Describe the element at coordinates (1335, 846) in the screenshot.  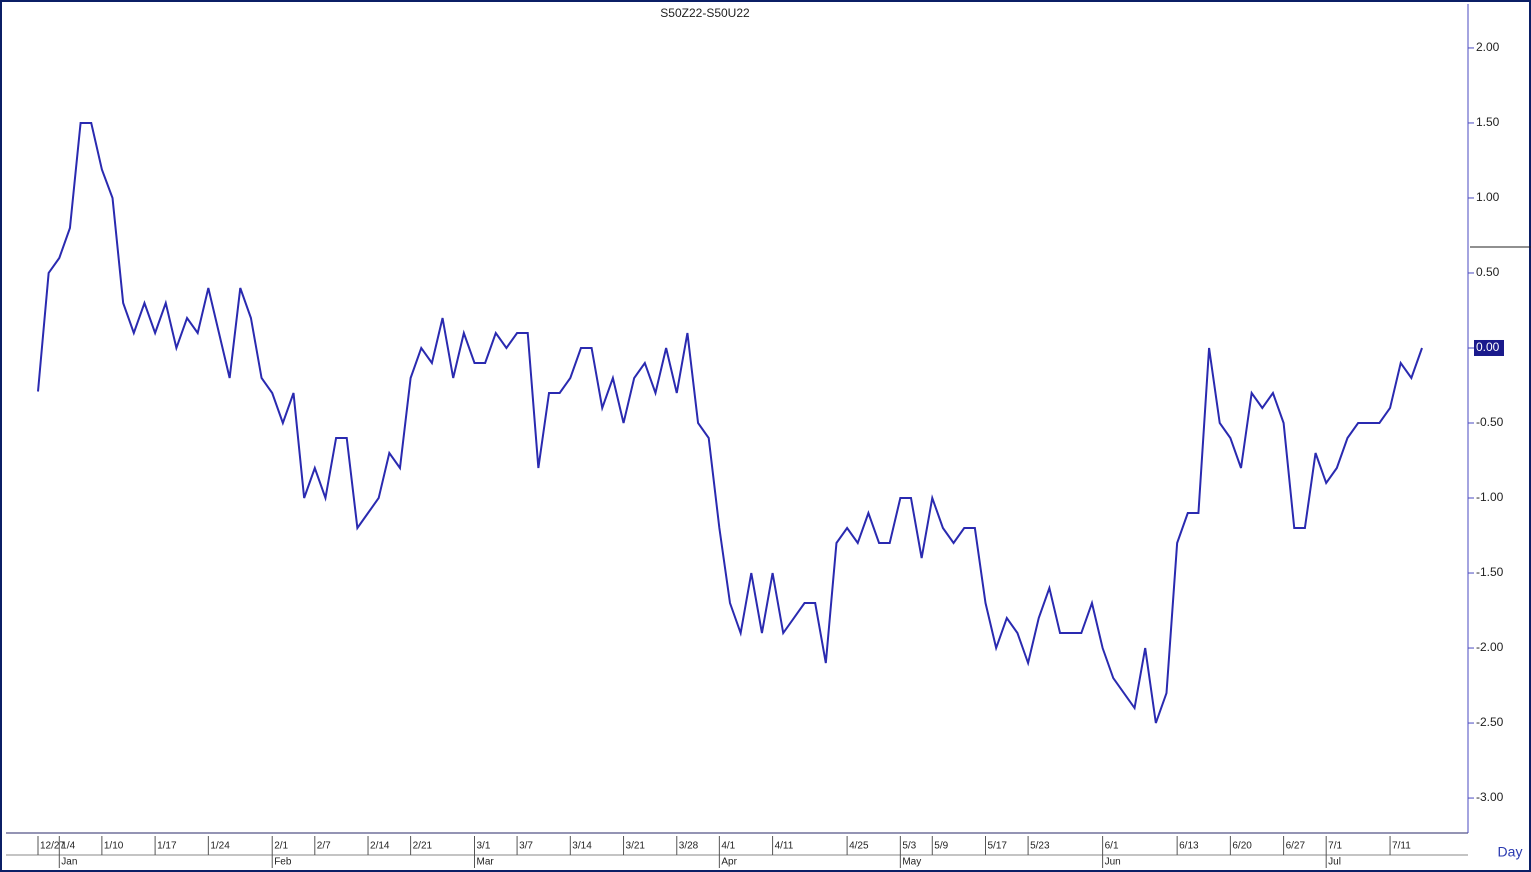
I see `x-tick-label: 7/1` at that location.